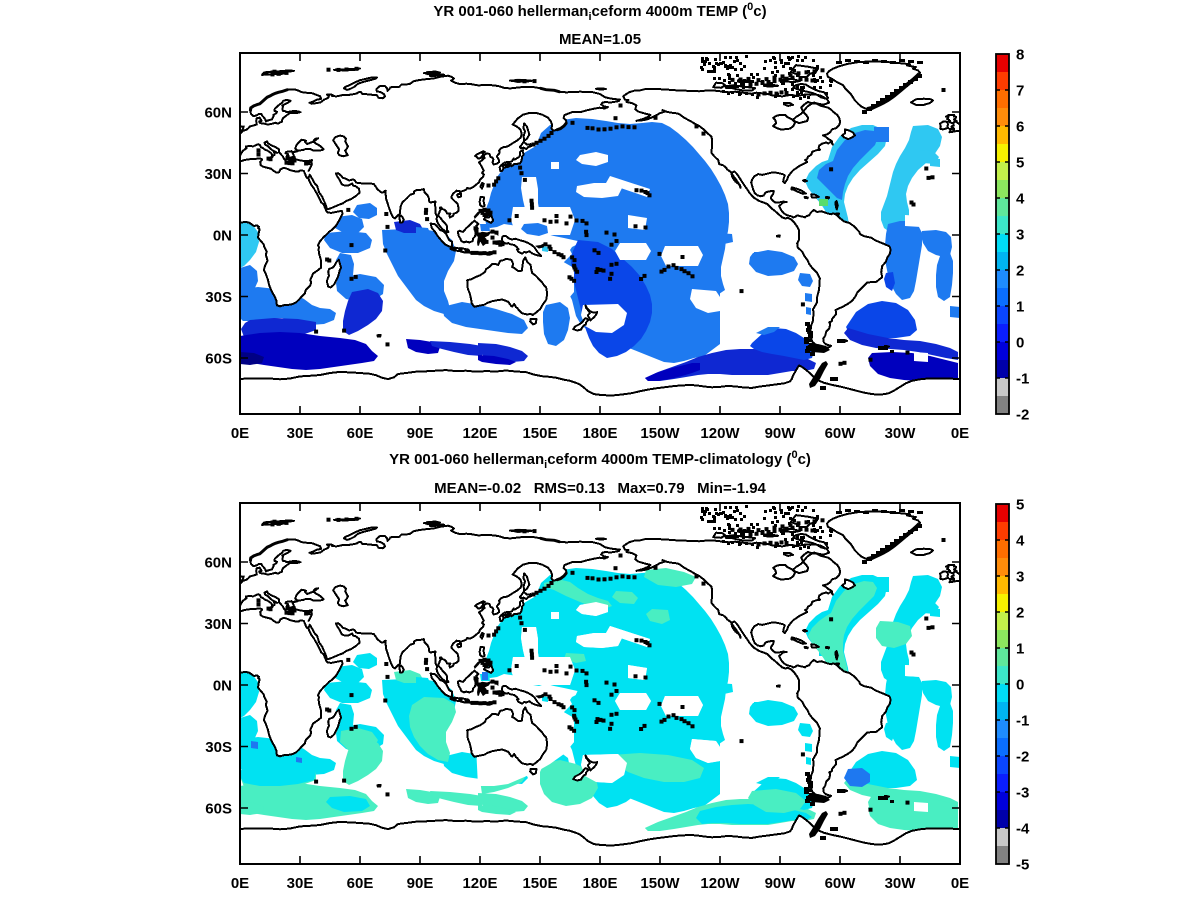 The image size is (1200, 900). Describe the element at coordinates (1022, 793) in the screenshot. I see `svg-text: -3` at that location.